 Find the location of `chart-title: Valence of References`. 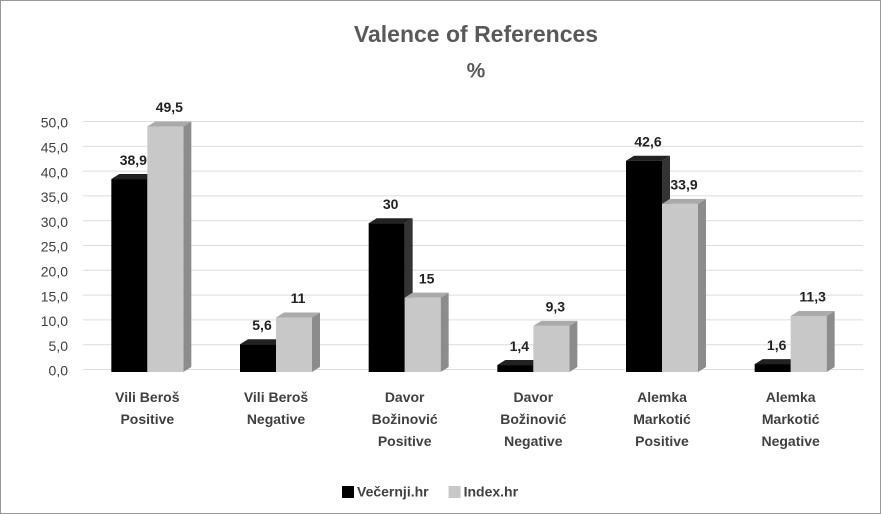

chart-title: Valence of References is located at coordinates (476, 34).